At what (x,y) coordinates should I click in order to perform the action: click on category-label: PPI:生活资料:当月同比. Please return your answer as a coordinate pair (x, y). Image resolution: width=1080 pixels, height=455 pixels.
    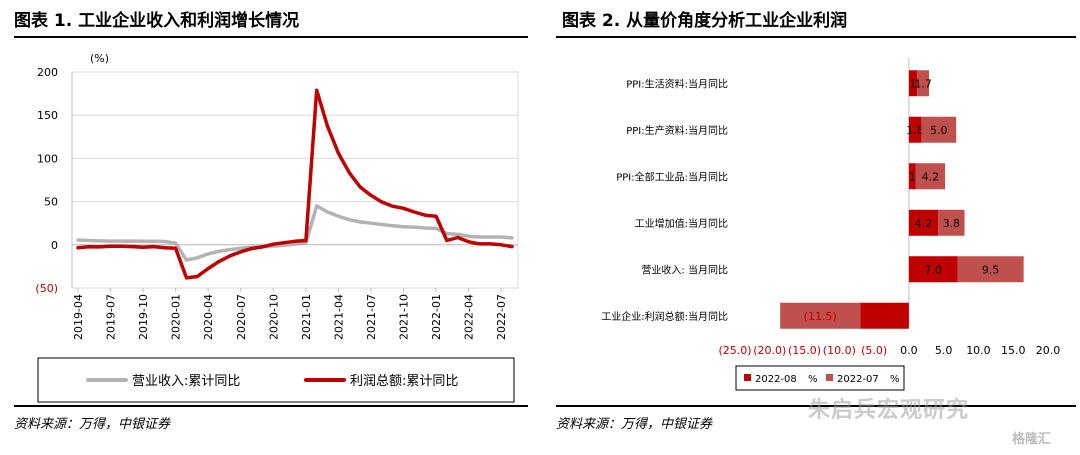
    Looking at the image, I should click on (677, 83).